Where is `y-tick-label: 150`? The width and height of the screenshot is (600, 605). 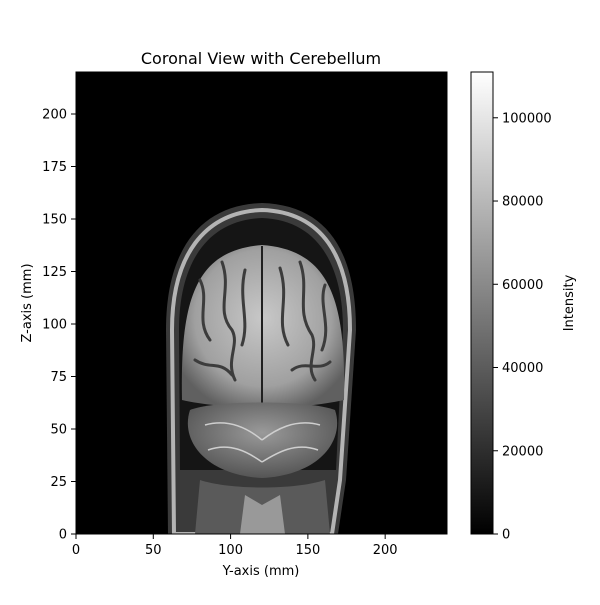 y-tick-label: 150 is located at coordinates (54, 220).